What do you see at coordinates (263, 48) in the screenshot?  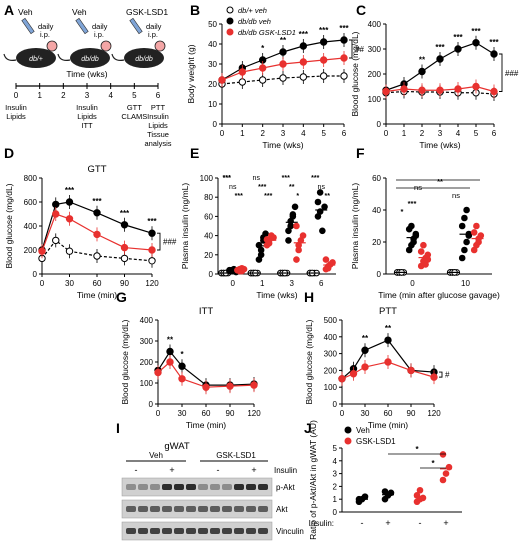 I see `significance-stars: *` at bounding box center [263, 48].